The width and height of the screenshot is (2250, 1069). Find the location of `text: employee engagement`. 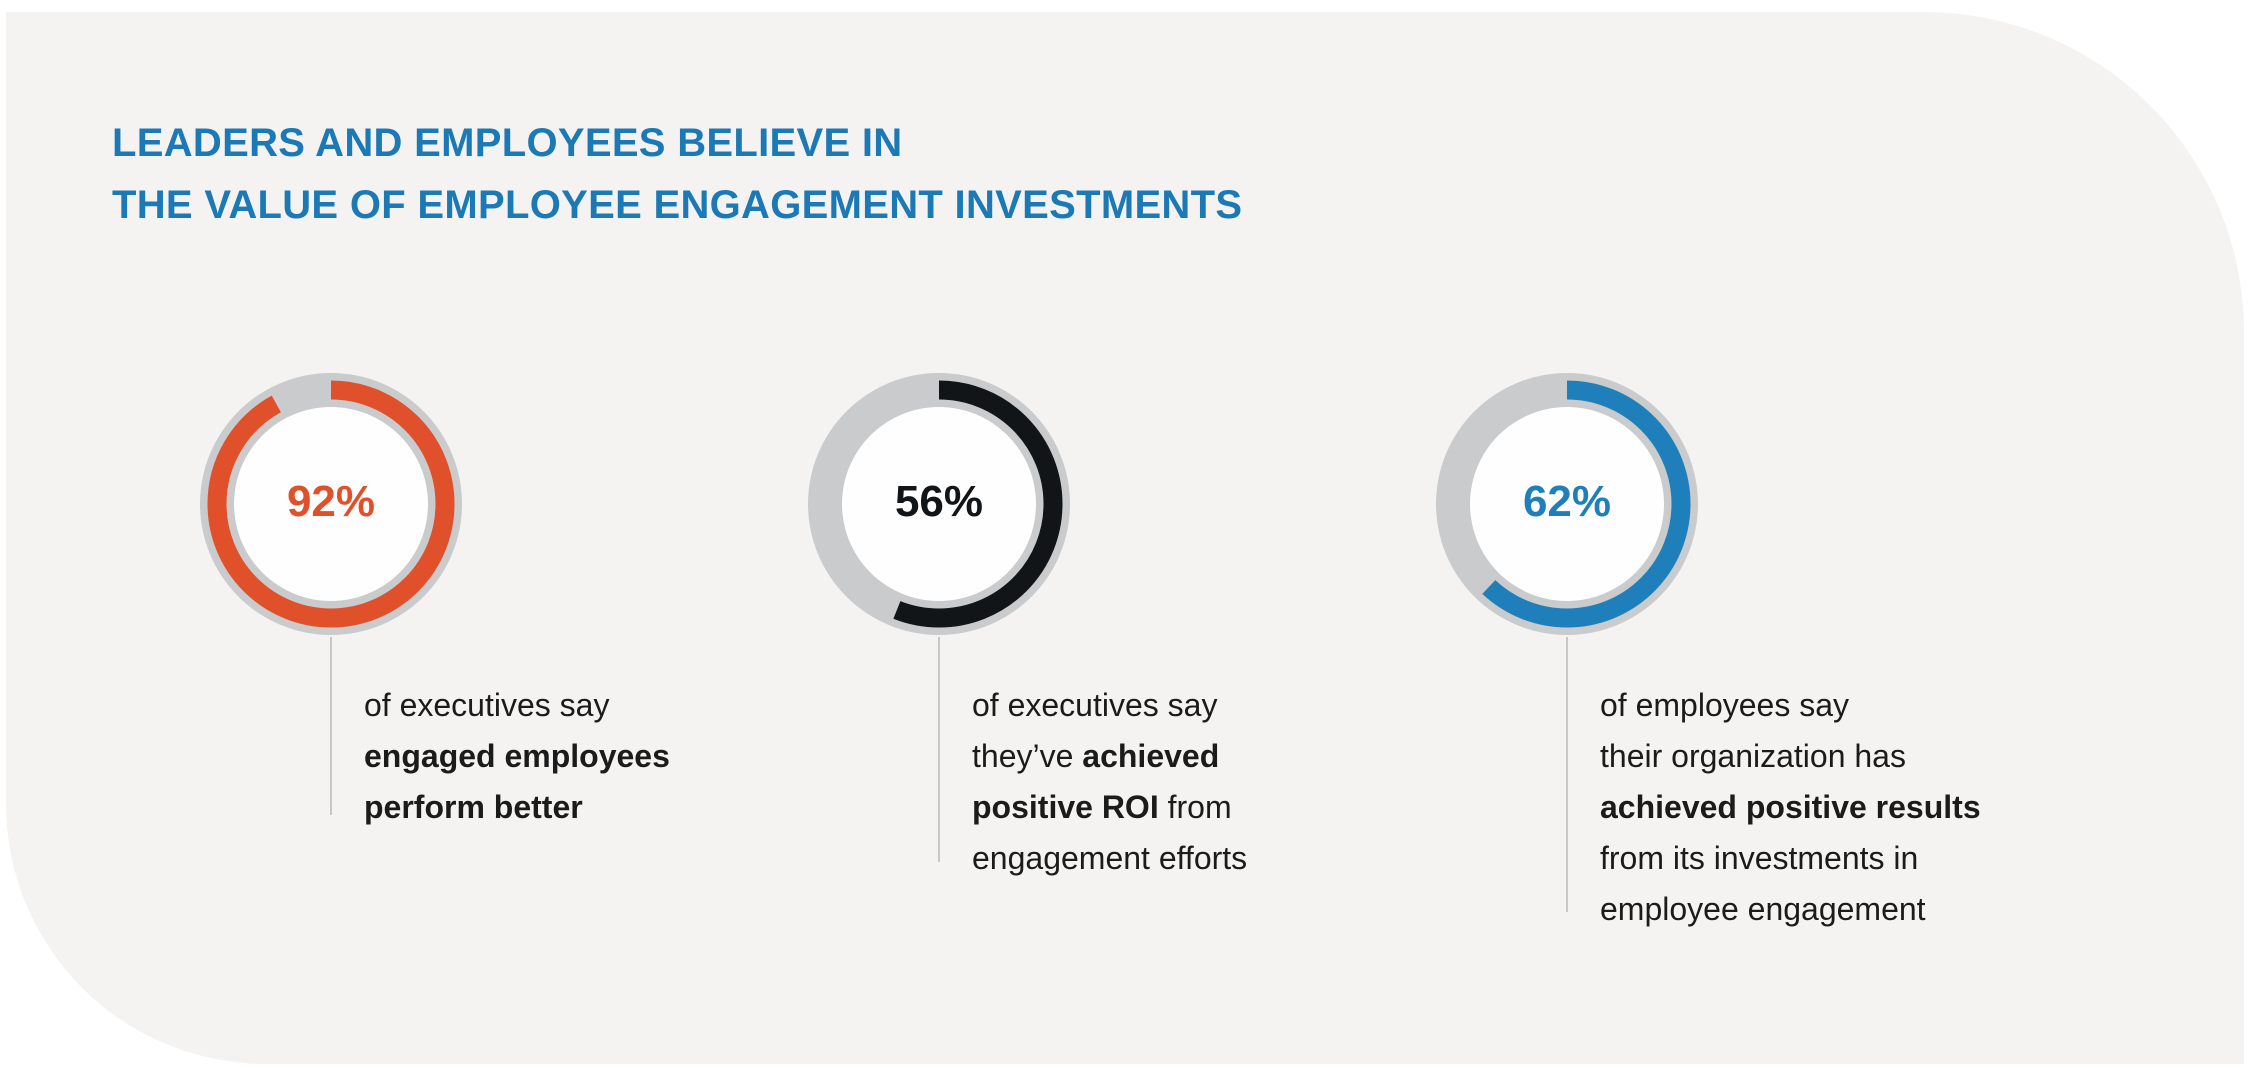

text: employee engagement is located at coordinates (1763, 909).